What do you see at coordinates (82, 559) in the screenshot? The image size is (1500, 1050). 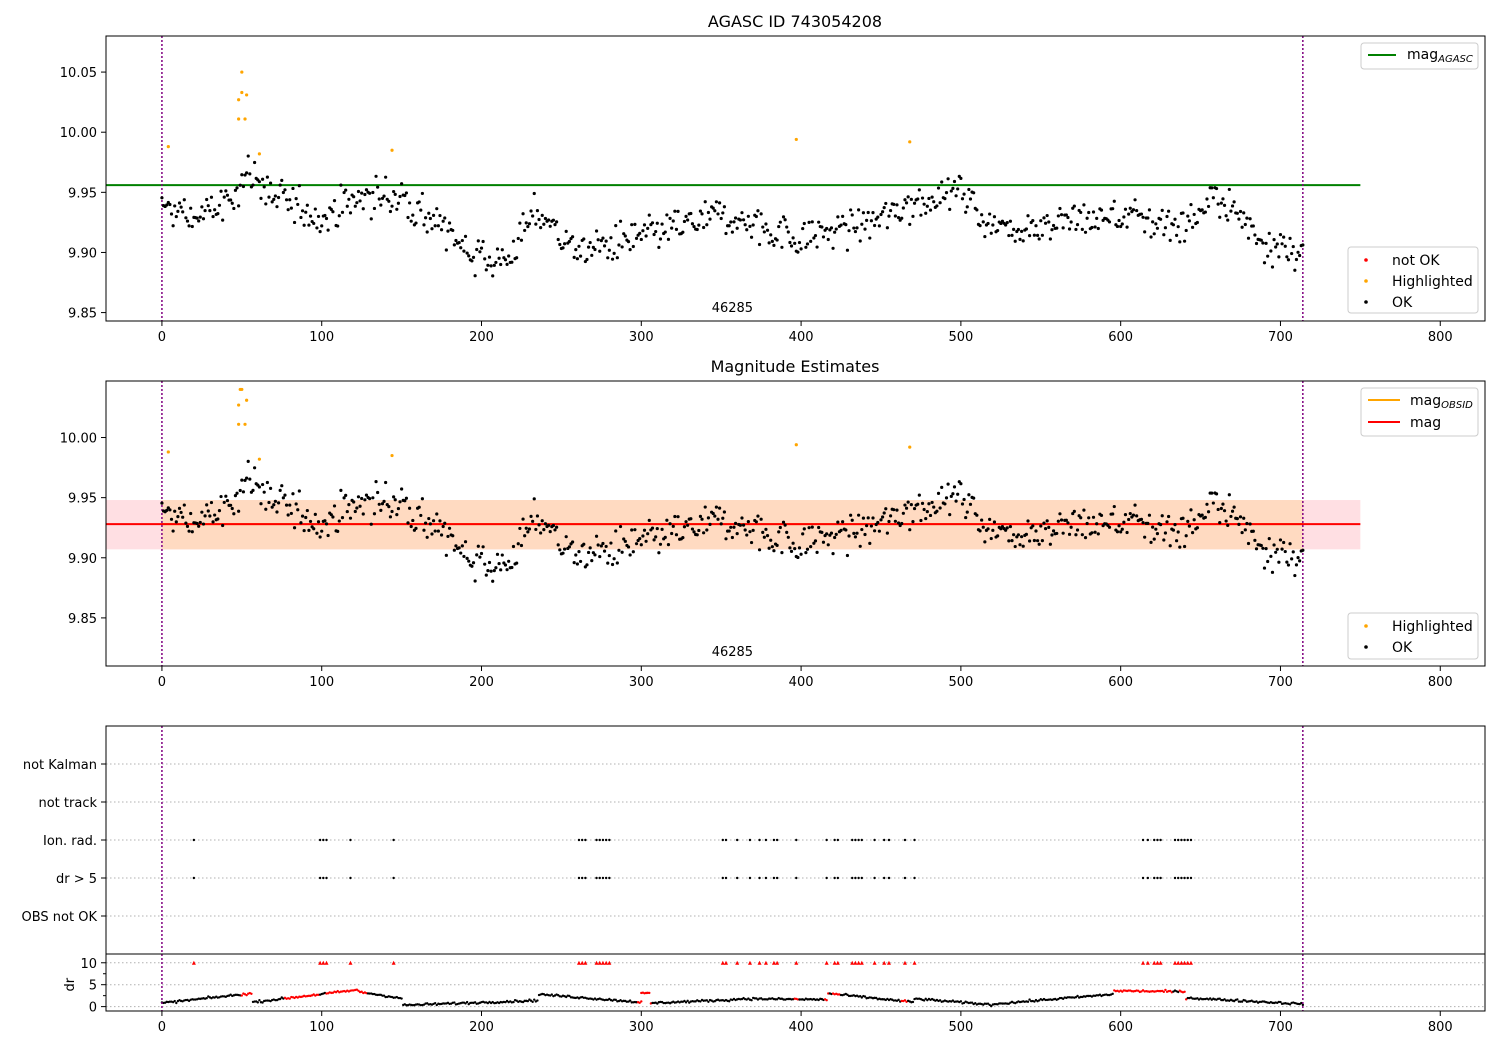 I see `panel2-ytick-label: 9.90` at bounding box center [82, 559].